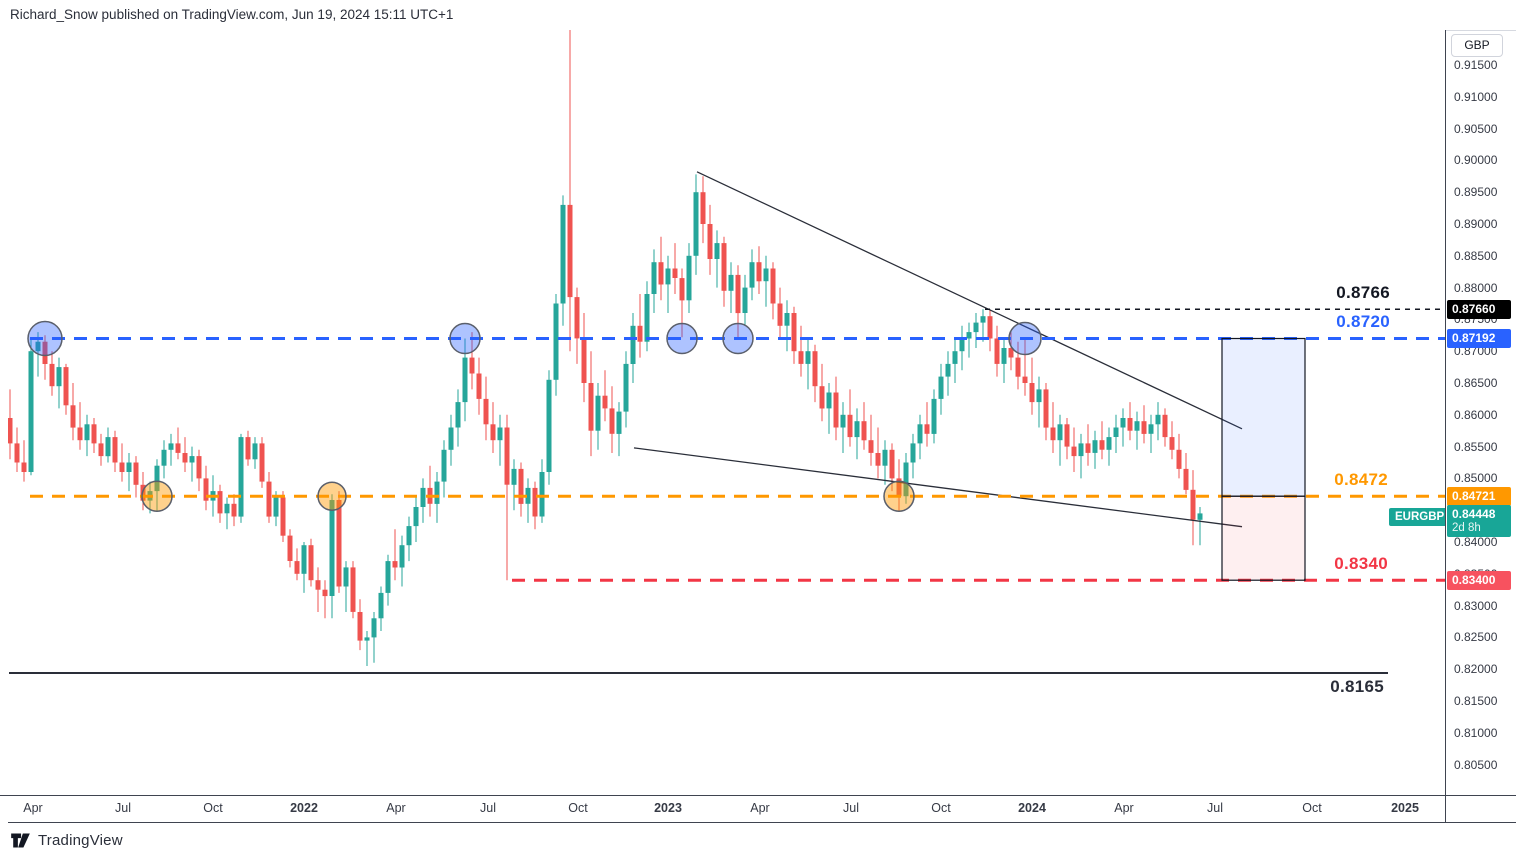  I want to click on tradingview-logo-icon, so click(20, 840).